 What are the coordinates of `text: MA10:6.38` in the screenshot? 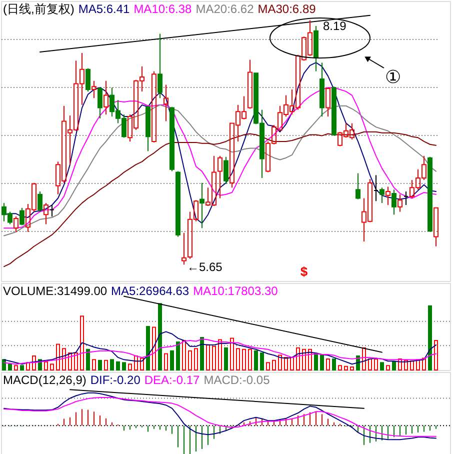 It's located at (163, 9).